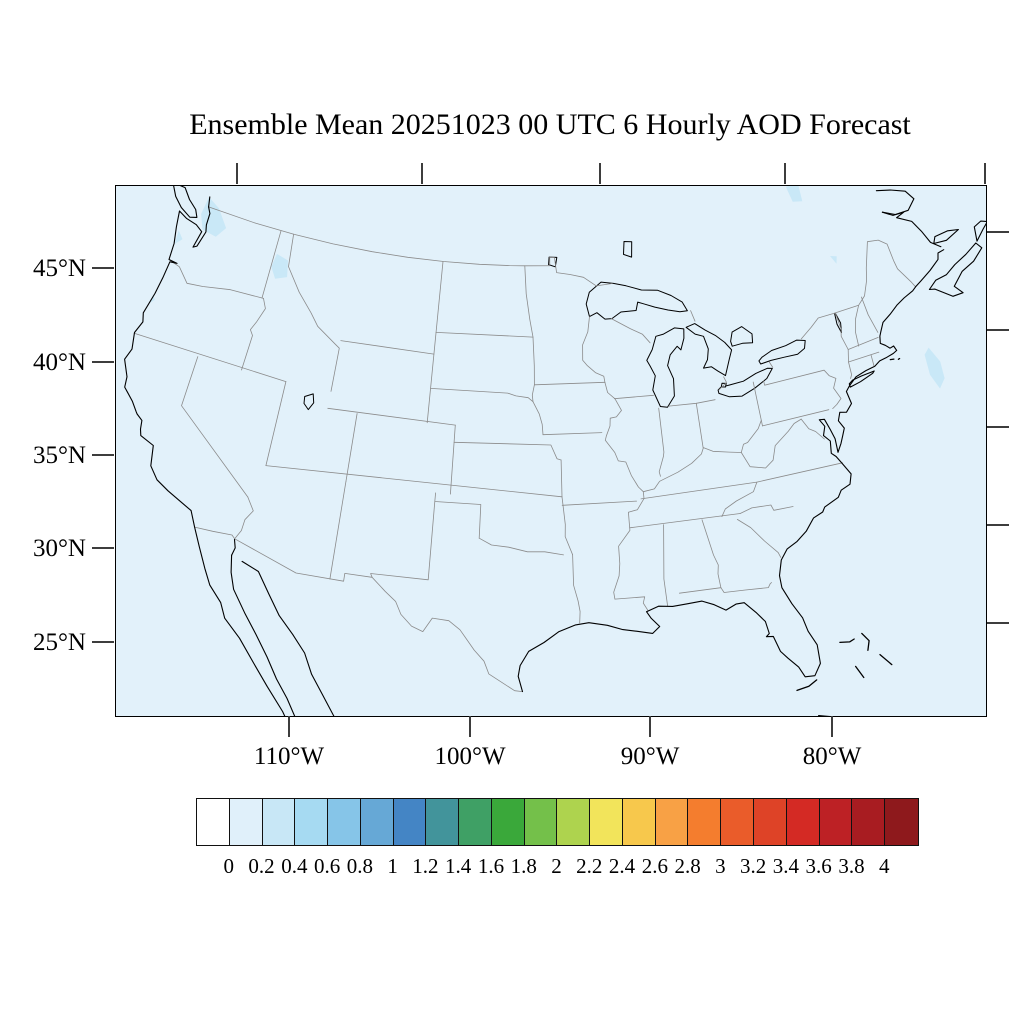  What do you see at coordinates (720, 866) in the screenshot?
I see `colorbar-label: 3` at bounding box center [720, 866].